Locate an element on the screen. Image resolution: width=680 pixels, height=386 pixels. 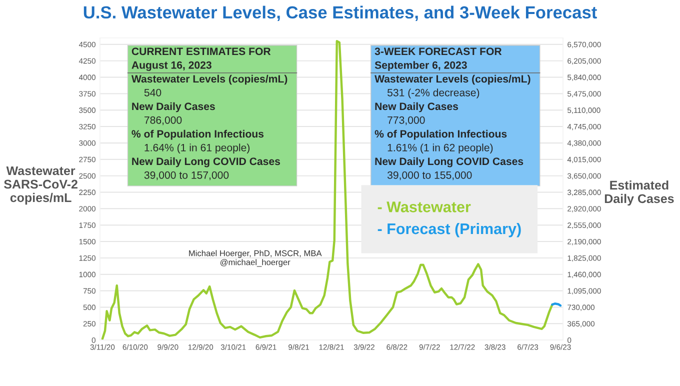
annotation: 786,000 is located at coordinates (163, 121).